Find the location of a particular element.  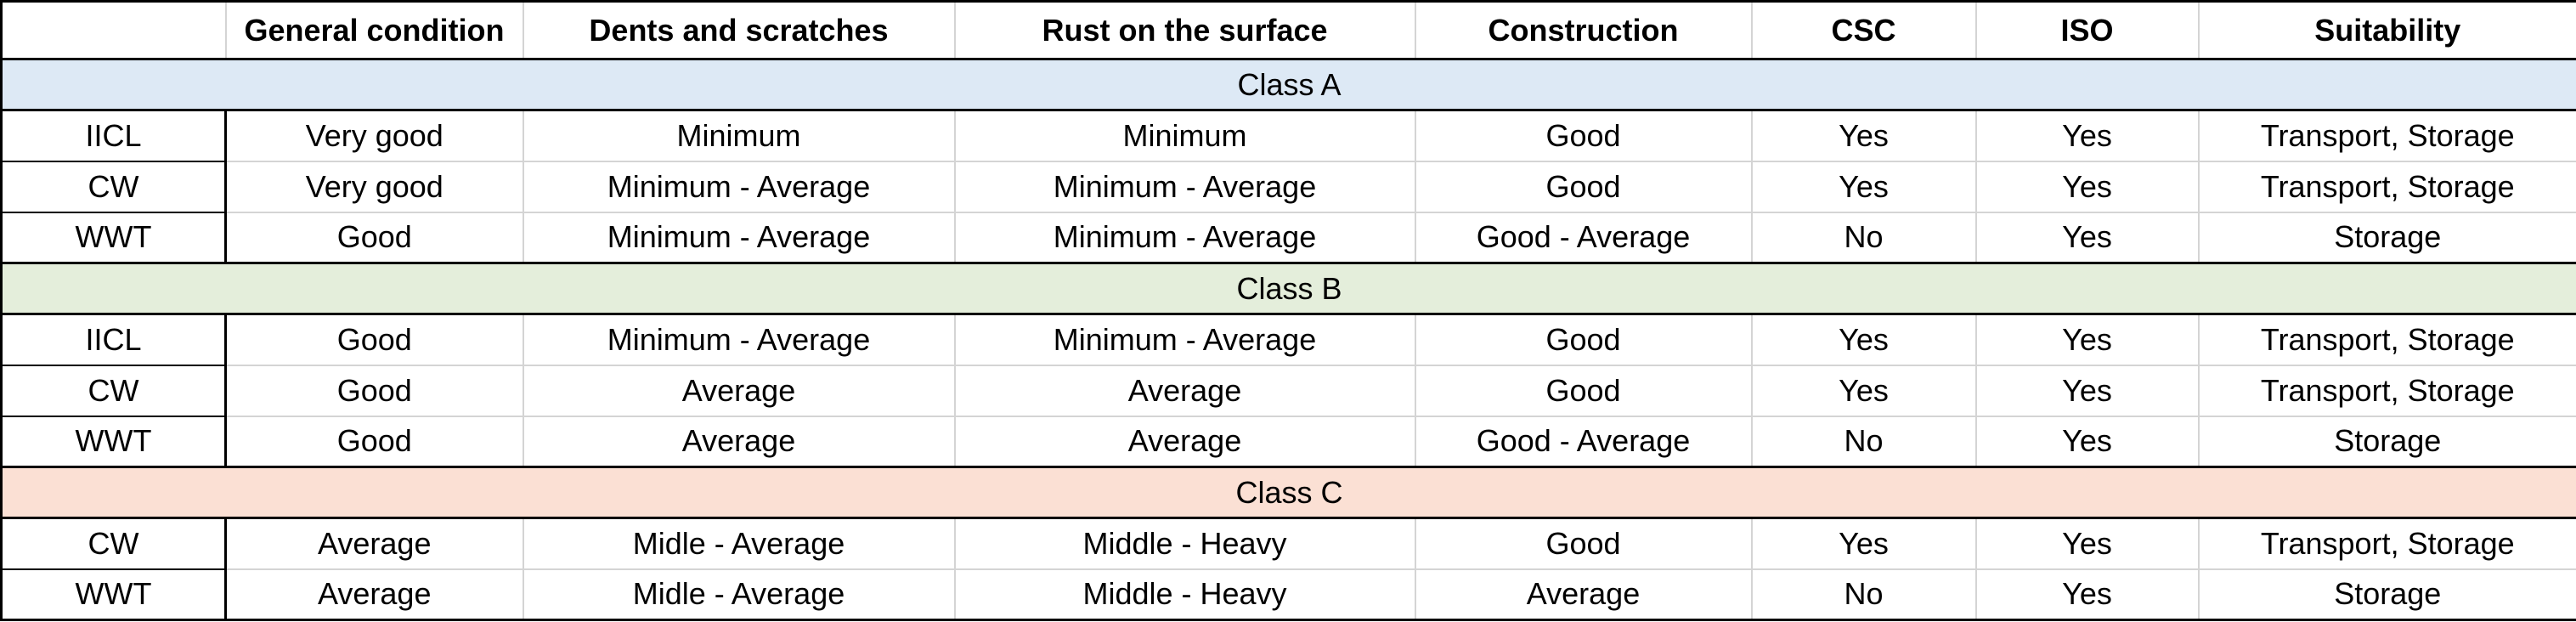

header-corner-cell is located at coordinates (113, 30).